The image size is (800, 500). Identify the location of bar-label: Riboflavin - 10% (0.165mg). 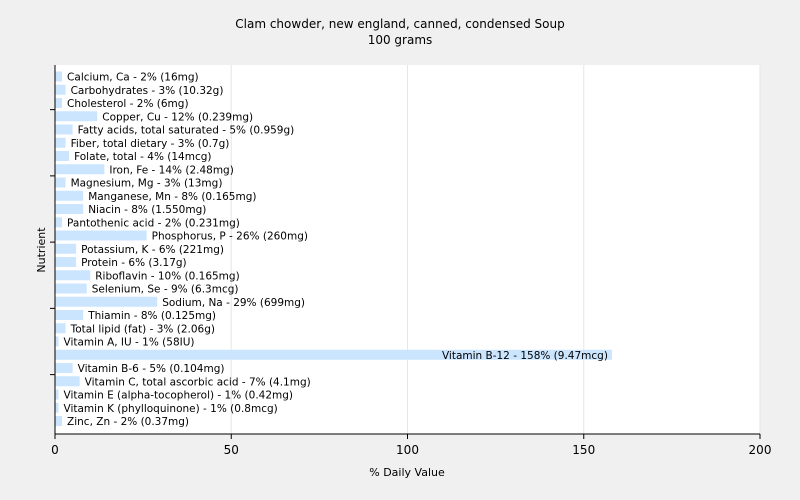
(167, 276).